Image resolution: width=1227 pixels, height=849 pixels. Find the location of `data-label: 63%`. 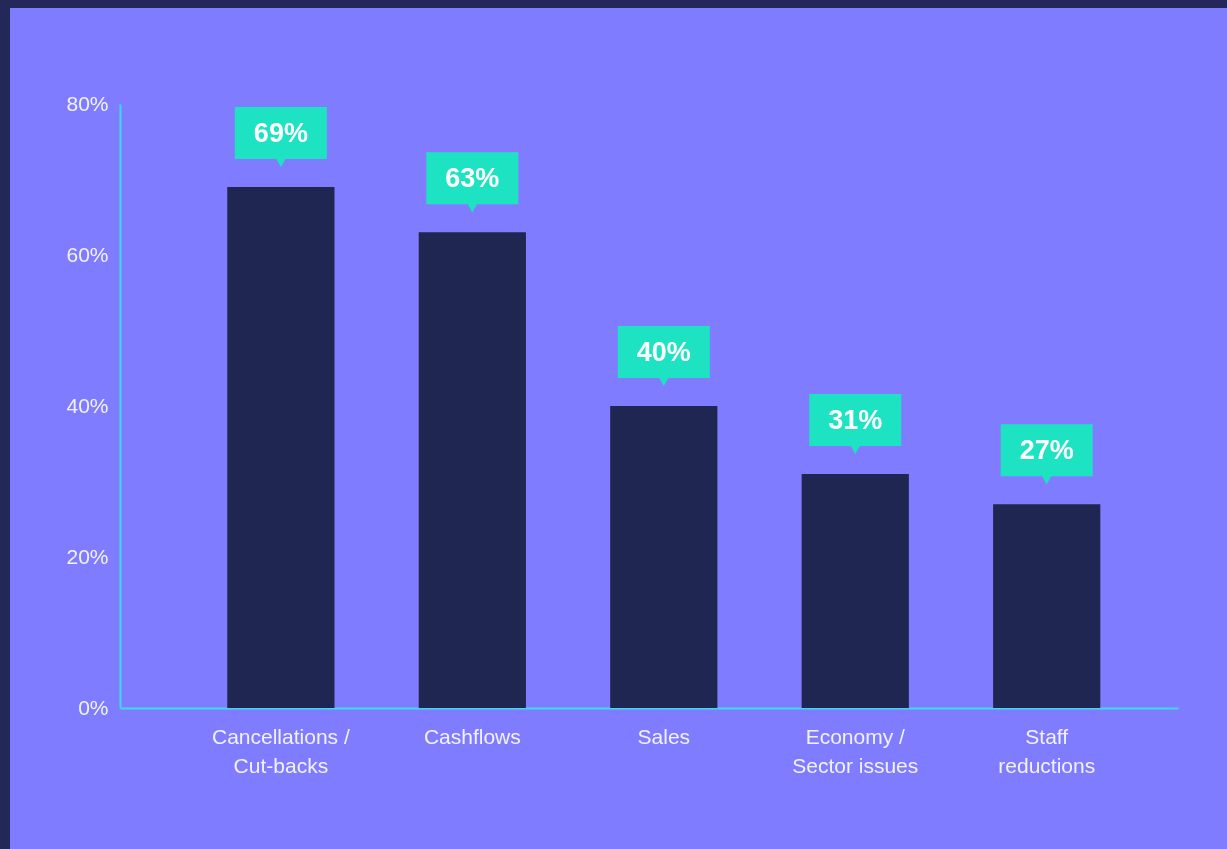

data-label: 63% is located at coordinates (472, 178).